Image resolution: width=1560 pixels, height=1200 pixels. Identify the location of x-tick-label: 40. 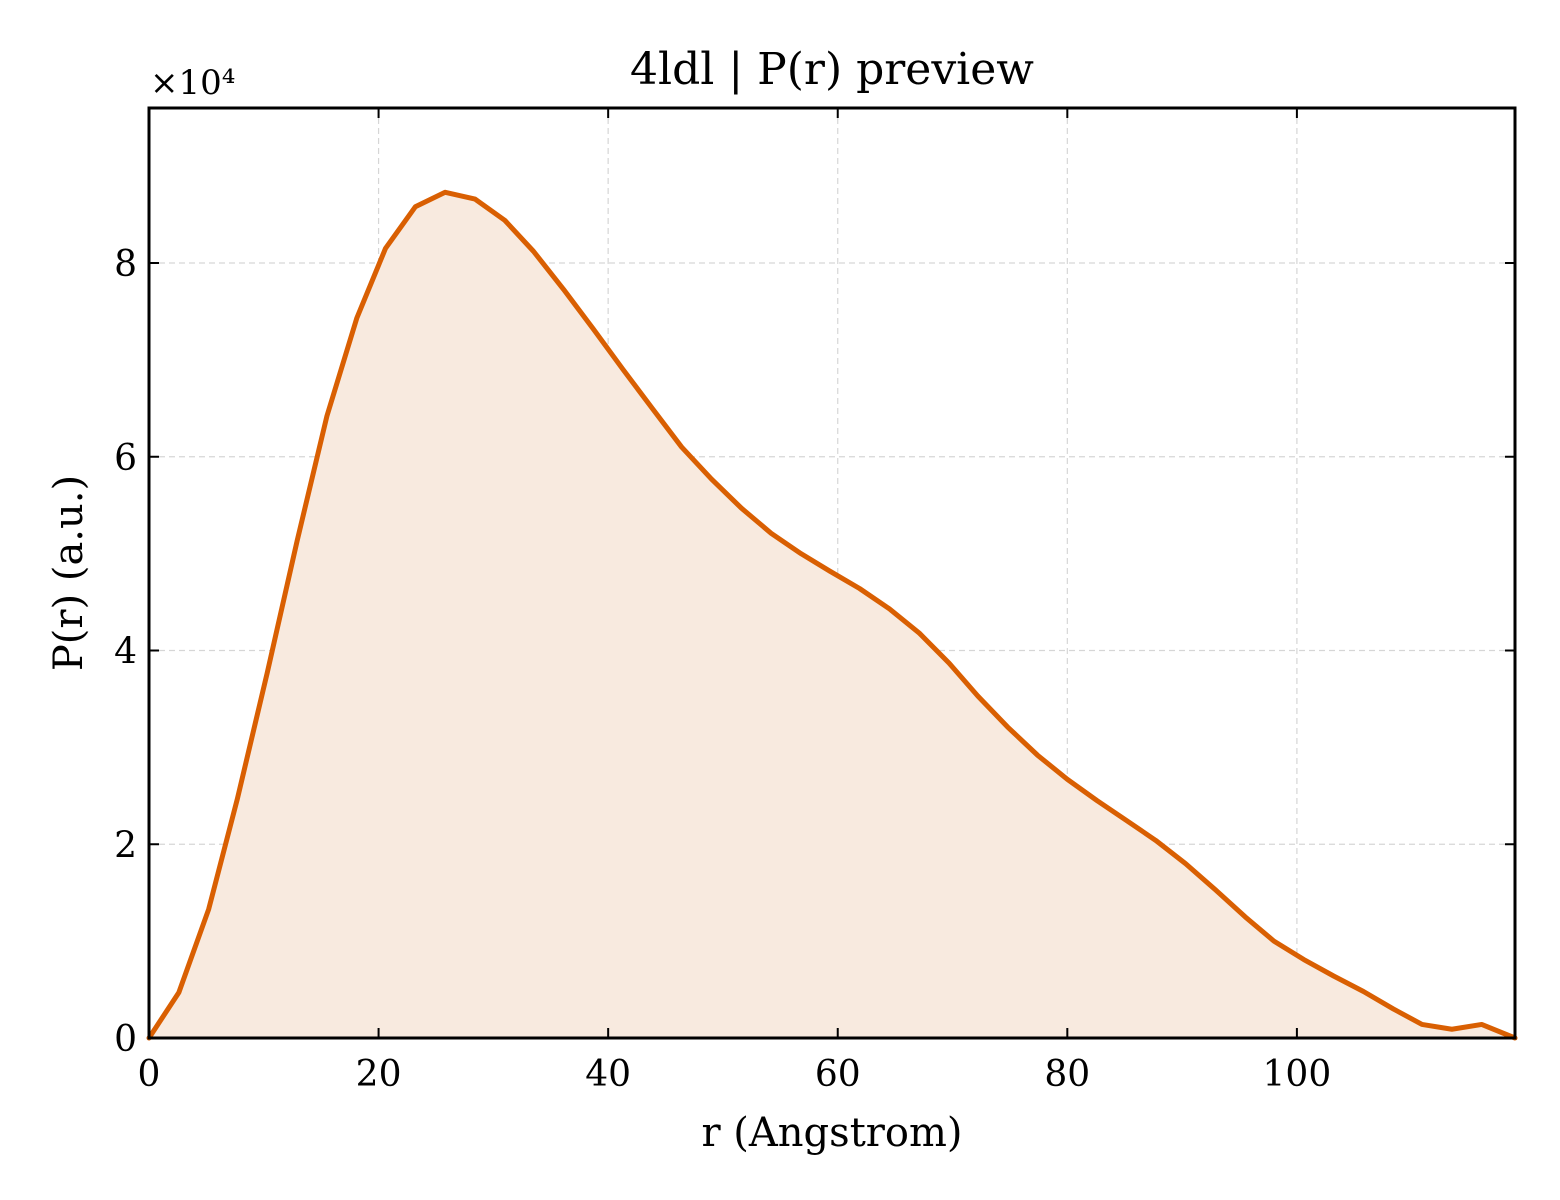
(608, 1074).